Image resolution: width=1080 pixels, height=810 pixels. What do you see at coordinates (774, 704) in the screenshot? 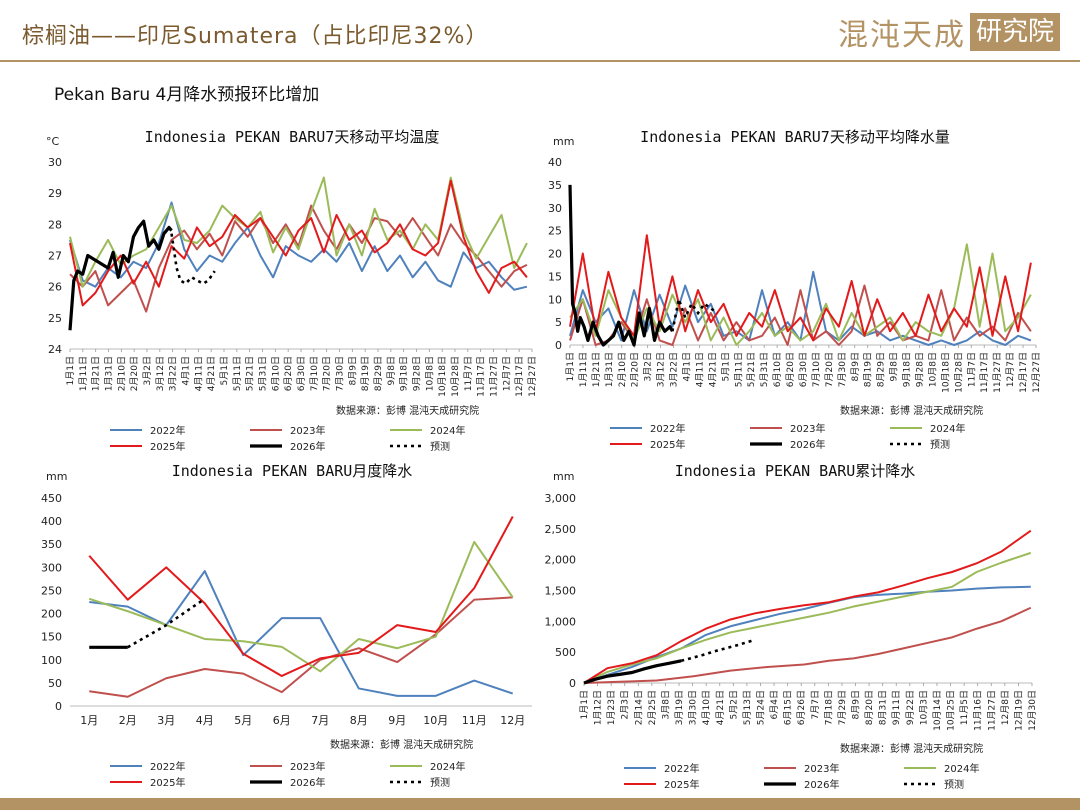
I see `x-tick-label: 6月4日` at bounding box center [774, 704].